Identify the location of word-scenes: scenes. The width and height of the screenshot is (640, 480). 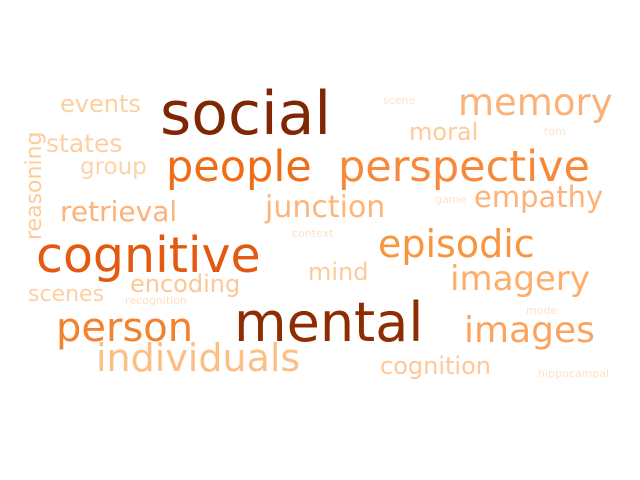
(66, 294).